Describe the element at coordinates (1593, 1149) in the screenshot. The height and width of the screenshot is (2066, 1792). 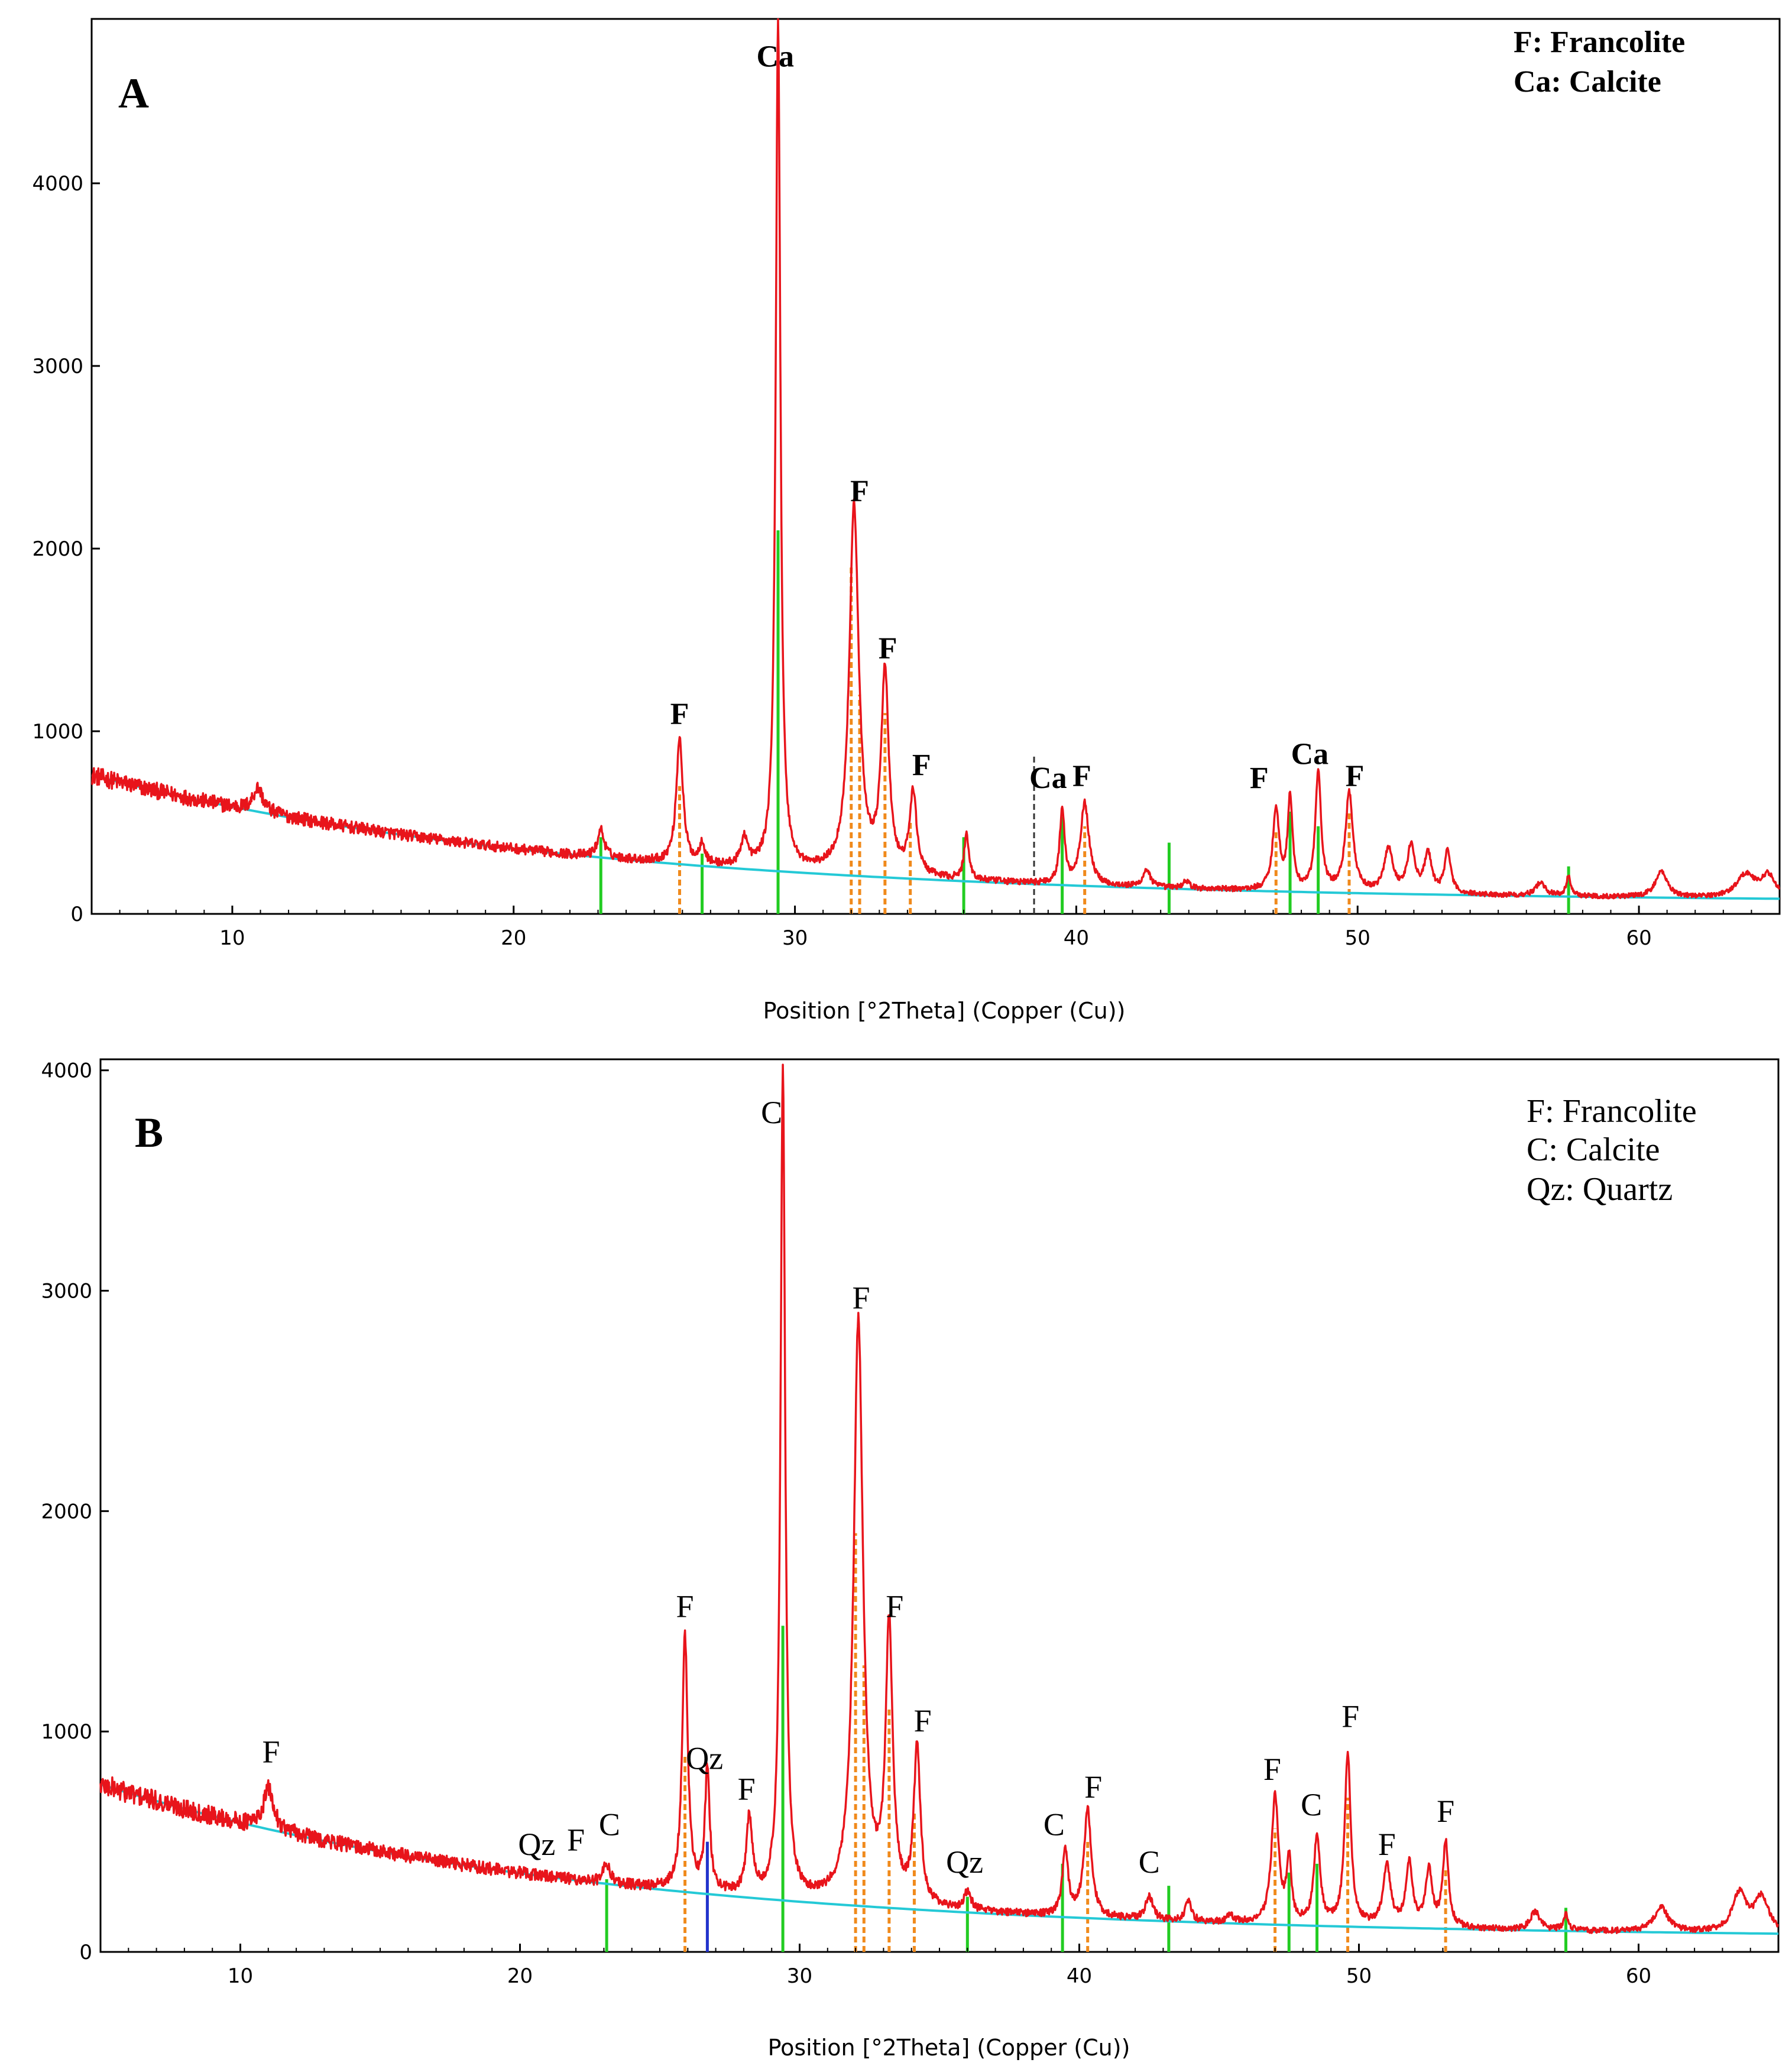
I see `panel-b-legend-calcite: C: Calcite` at that location.